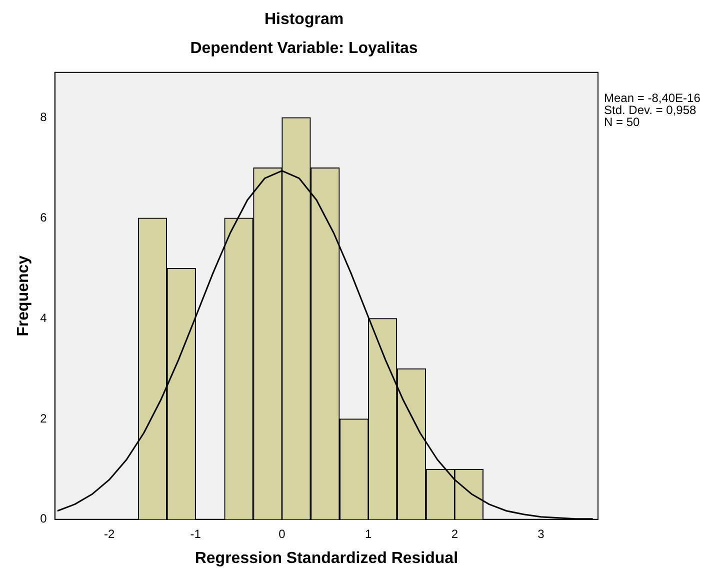  What do you see at coordinates (44, 317) in the screenshot?
I see `y-tick-label: 4` at bounding box center [44, 317].